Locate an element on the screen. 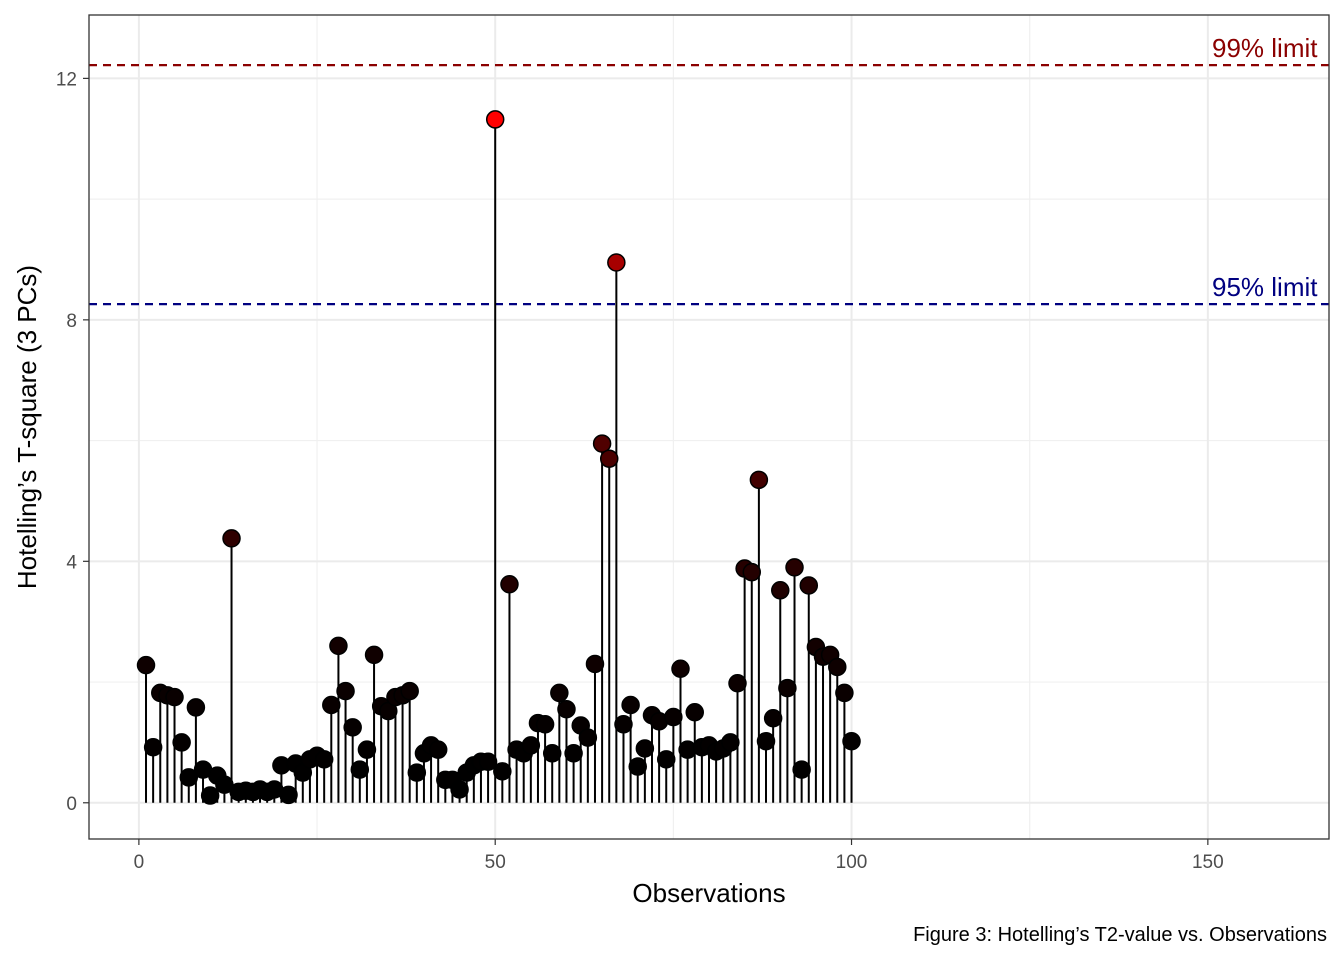 The image size is (1344, 960). y-axis-title: Hotelling’s T-square (3 PCs) is located at coordinates (27, 427).